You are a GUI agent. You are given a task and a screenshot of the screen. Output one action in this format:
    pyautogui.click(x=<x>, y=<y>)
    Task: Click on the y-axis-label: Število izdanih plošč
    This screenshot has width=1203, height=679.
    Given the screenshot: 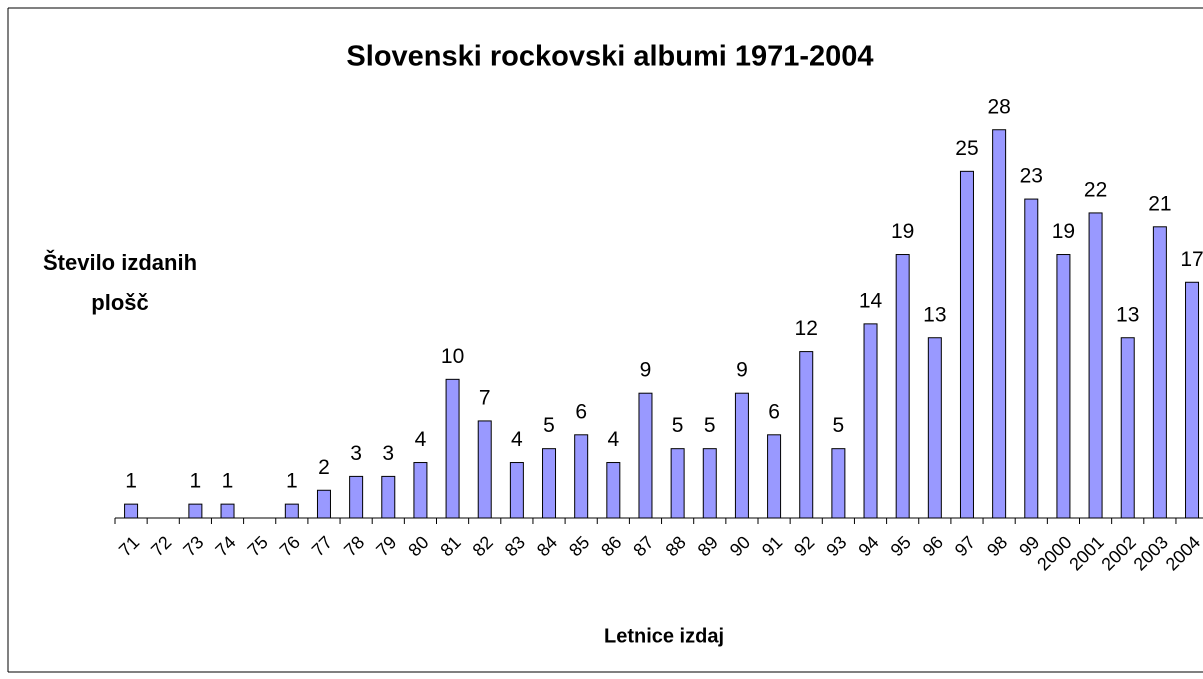 What is the action you would take?
    pyautogui.click(x=120, y=282)
    